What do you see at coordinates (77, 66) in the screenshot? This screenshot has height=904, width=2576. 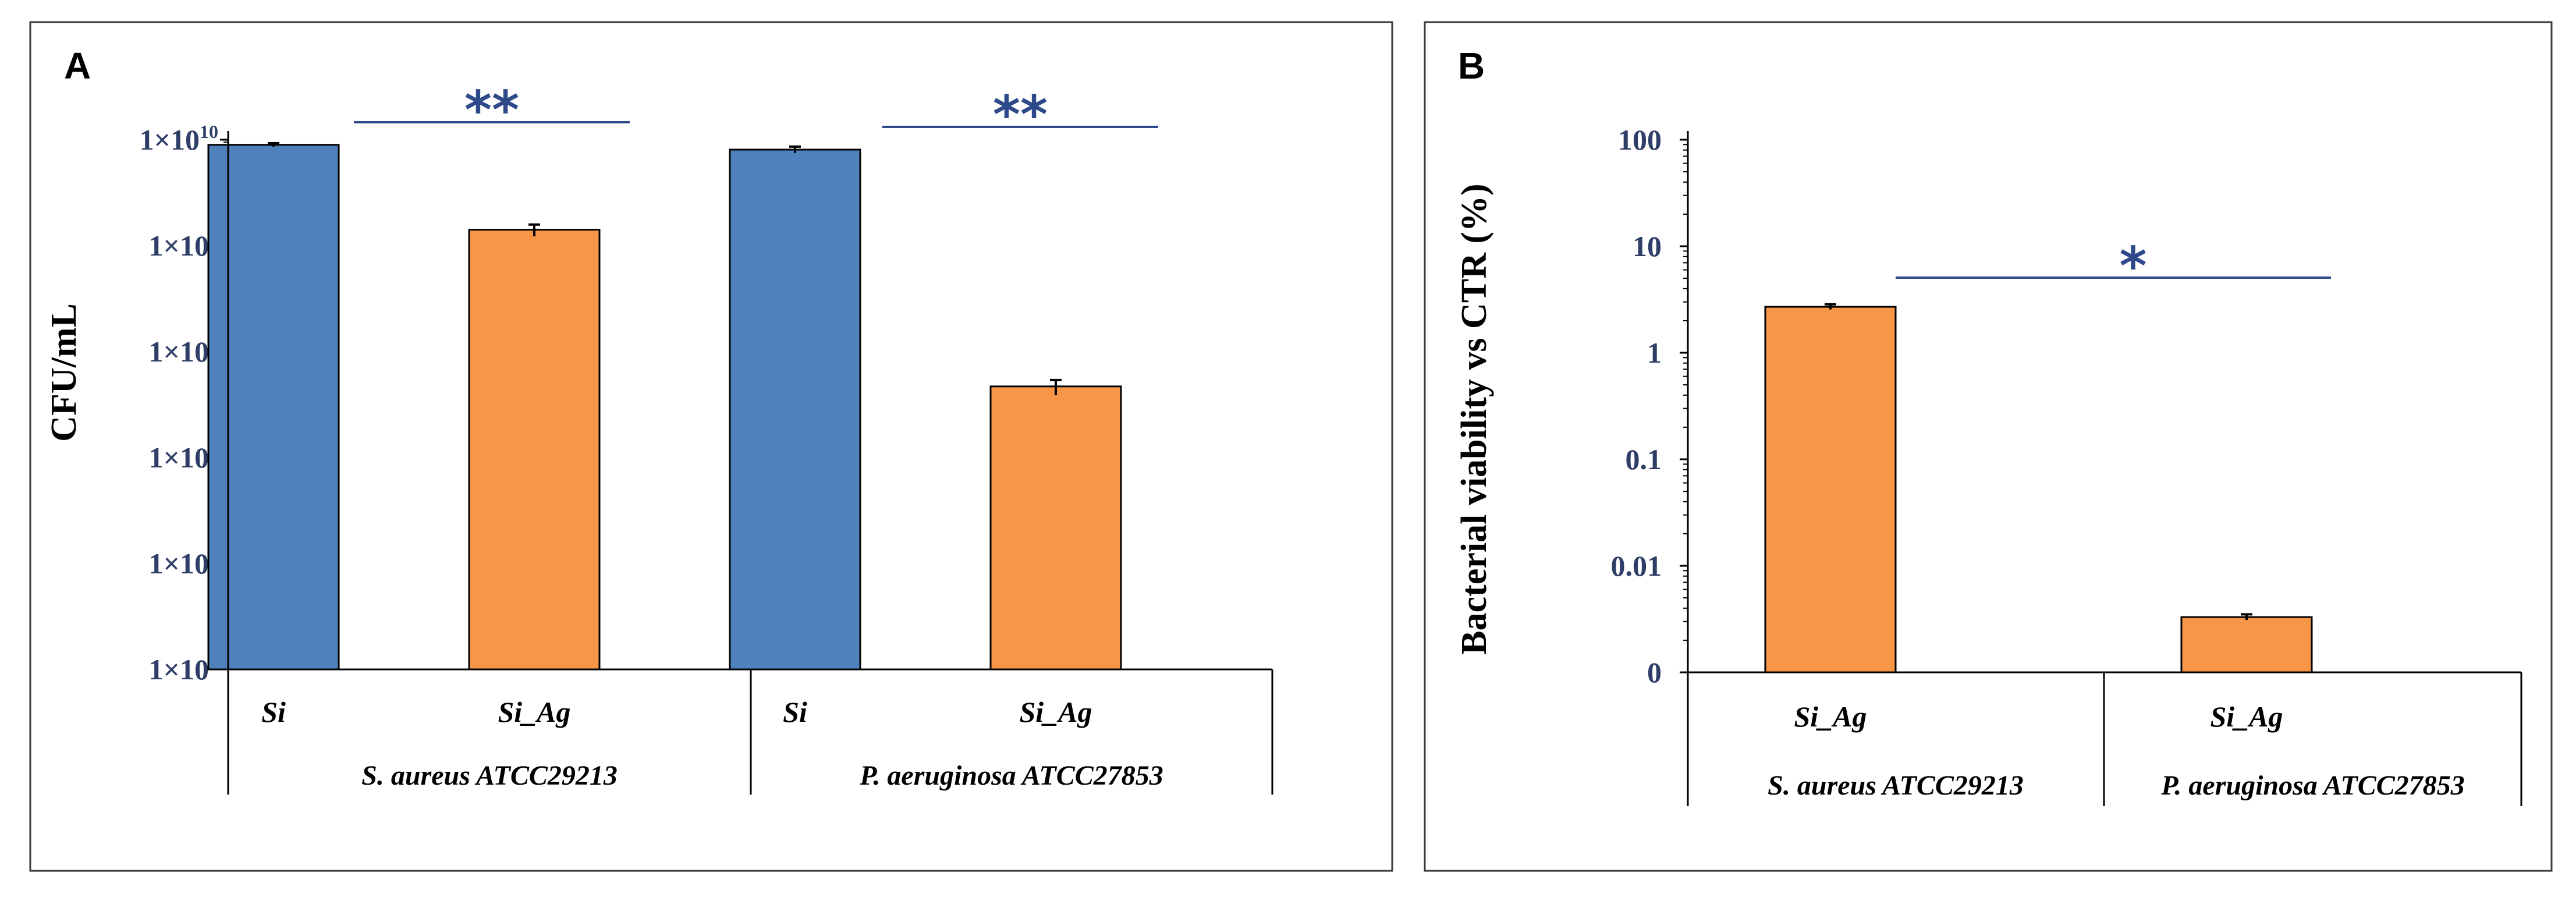 I see `panel-a-letter: A` at bounding box center [77, 66].